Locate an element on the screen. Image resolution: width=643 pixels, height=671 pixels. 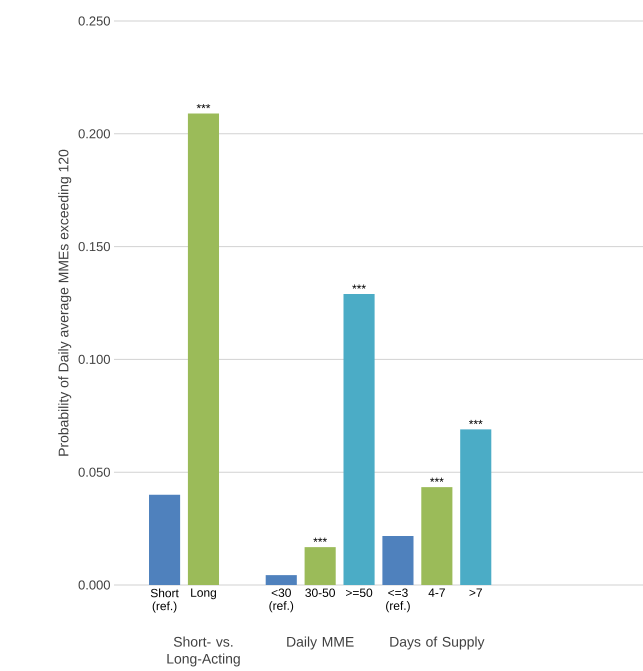
y-tick-label: 0.050 is located at coordinates (94, 472).